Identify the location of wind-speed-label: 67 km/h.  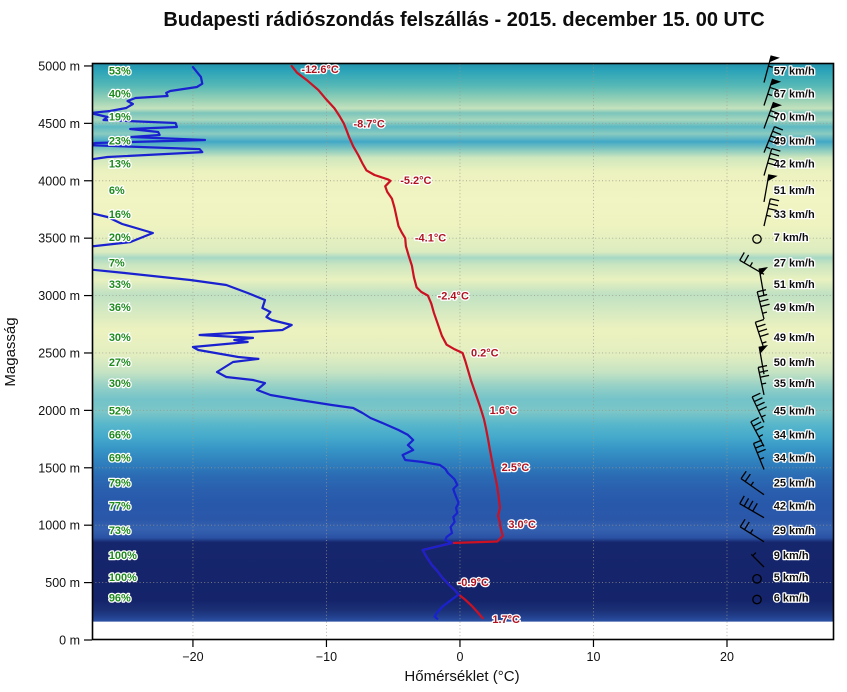
(794, 95).